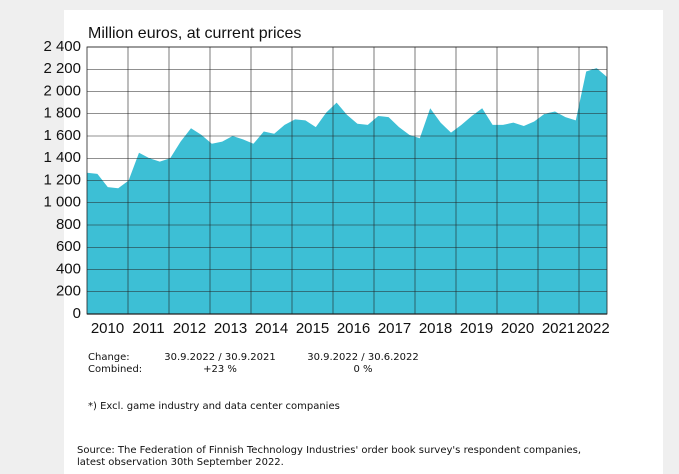 The image size is (679, 474). I want to click on note: 30.9.2022 / 30.9.2021, so click(220, 357).